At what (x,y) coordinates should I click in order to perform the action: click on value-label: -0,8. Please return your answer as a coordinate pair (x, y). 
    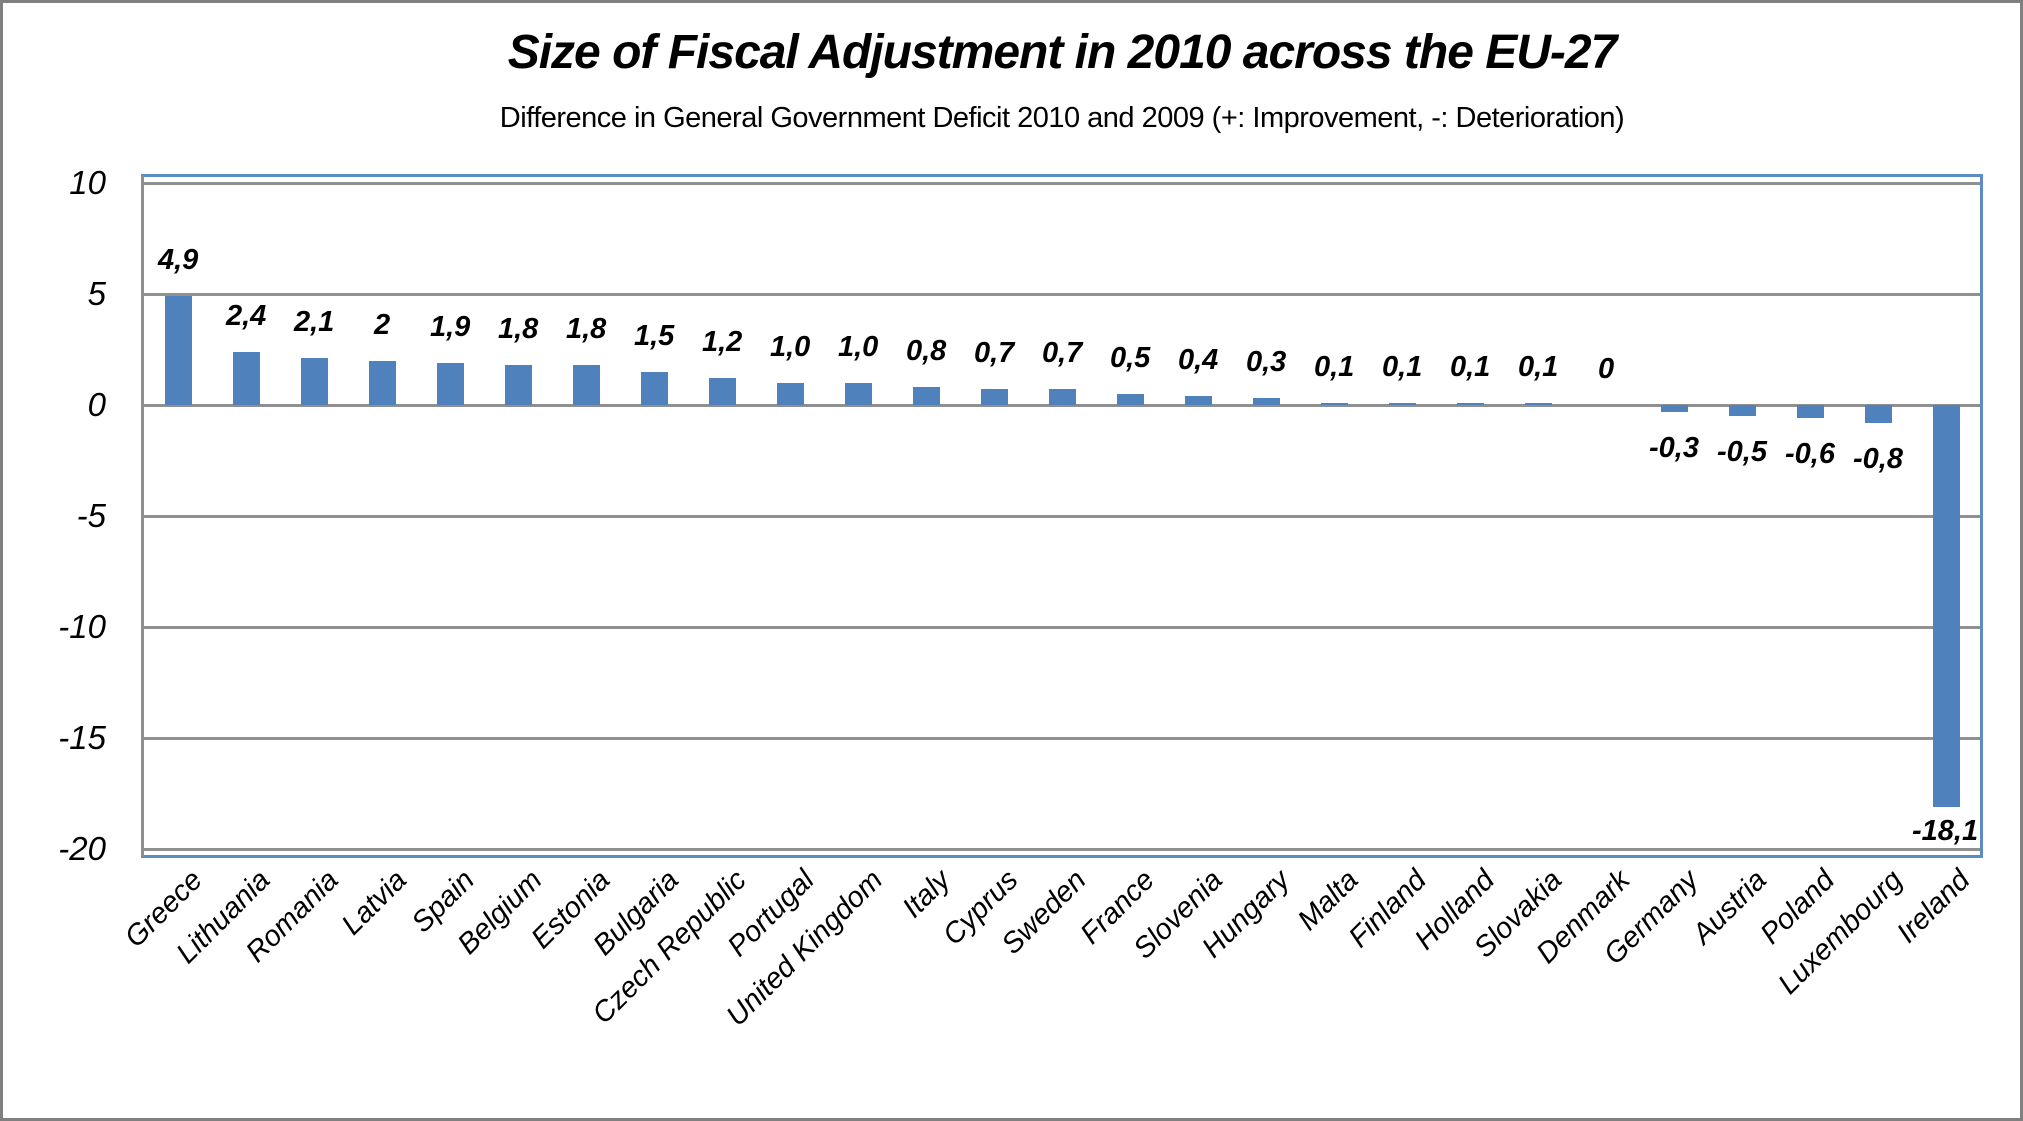
    Looking at the image, I should click on (1878, 458).